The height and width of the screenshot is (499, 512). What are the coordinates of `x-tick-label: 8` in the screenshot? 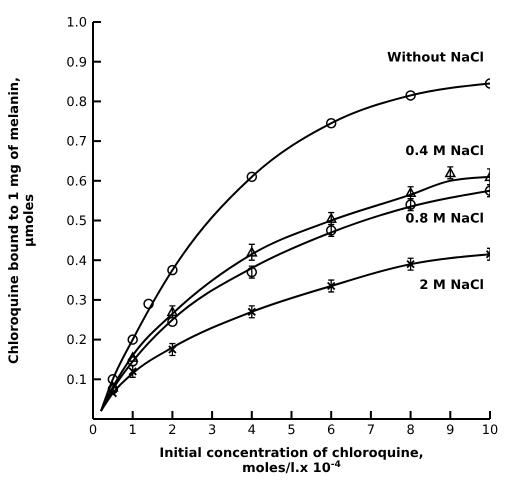 It's located at (410, 430).